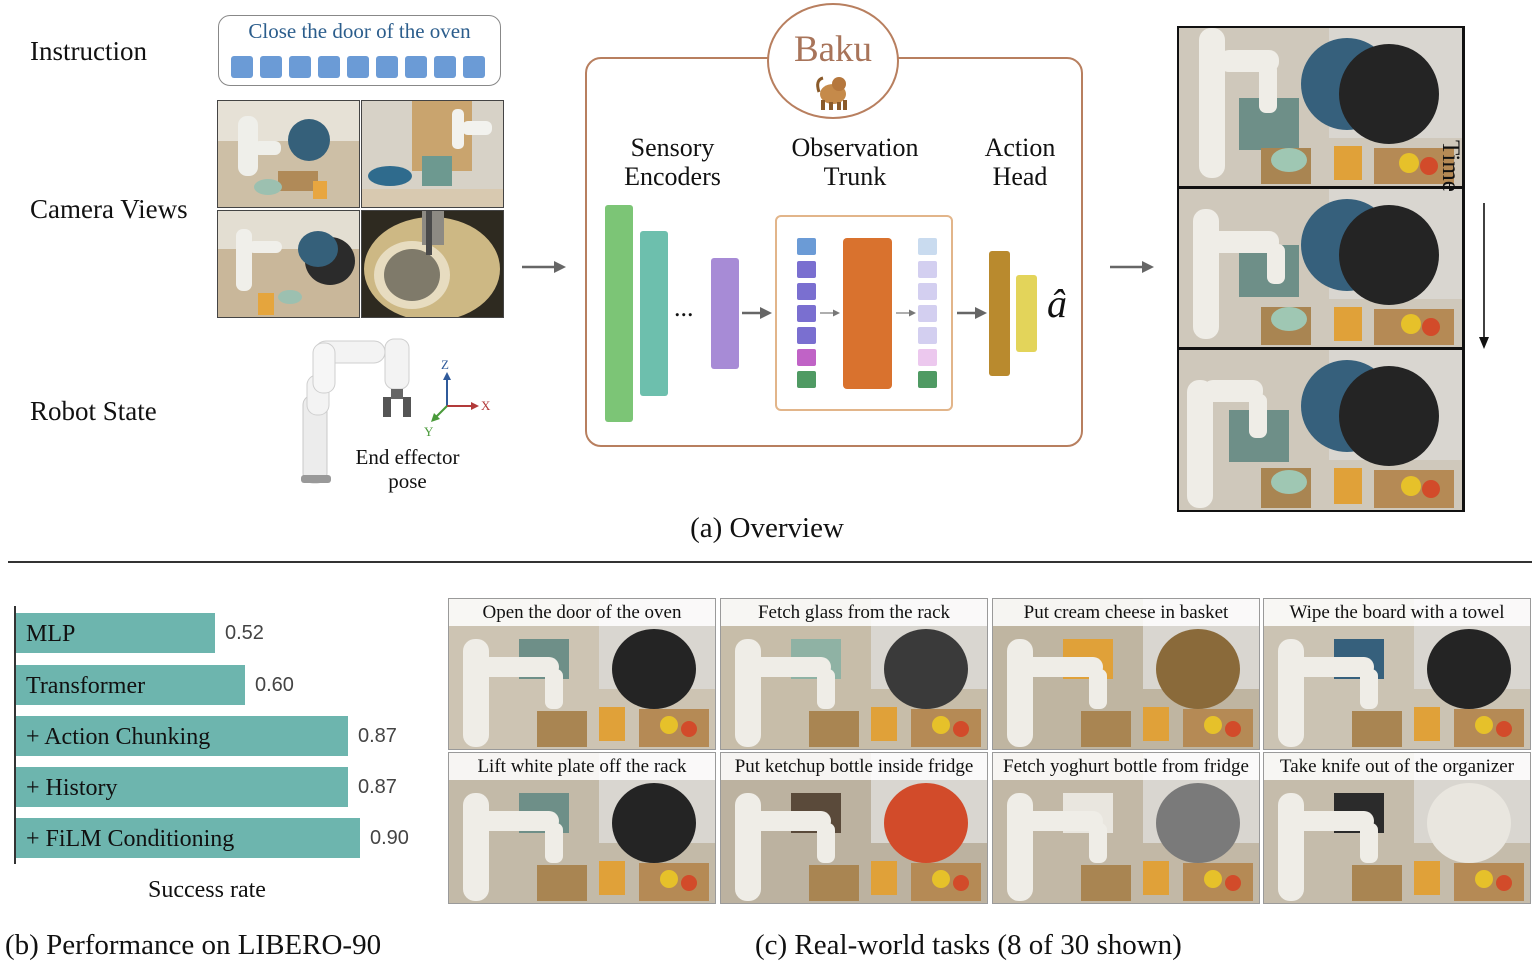 This screenshot has height=969, width=1534. What do you see at coordinates (109, 209) in the screenshot?
I see `camera-views-label: Camera Views` at bounding box center [109, 209].